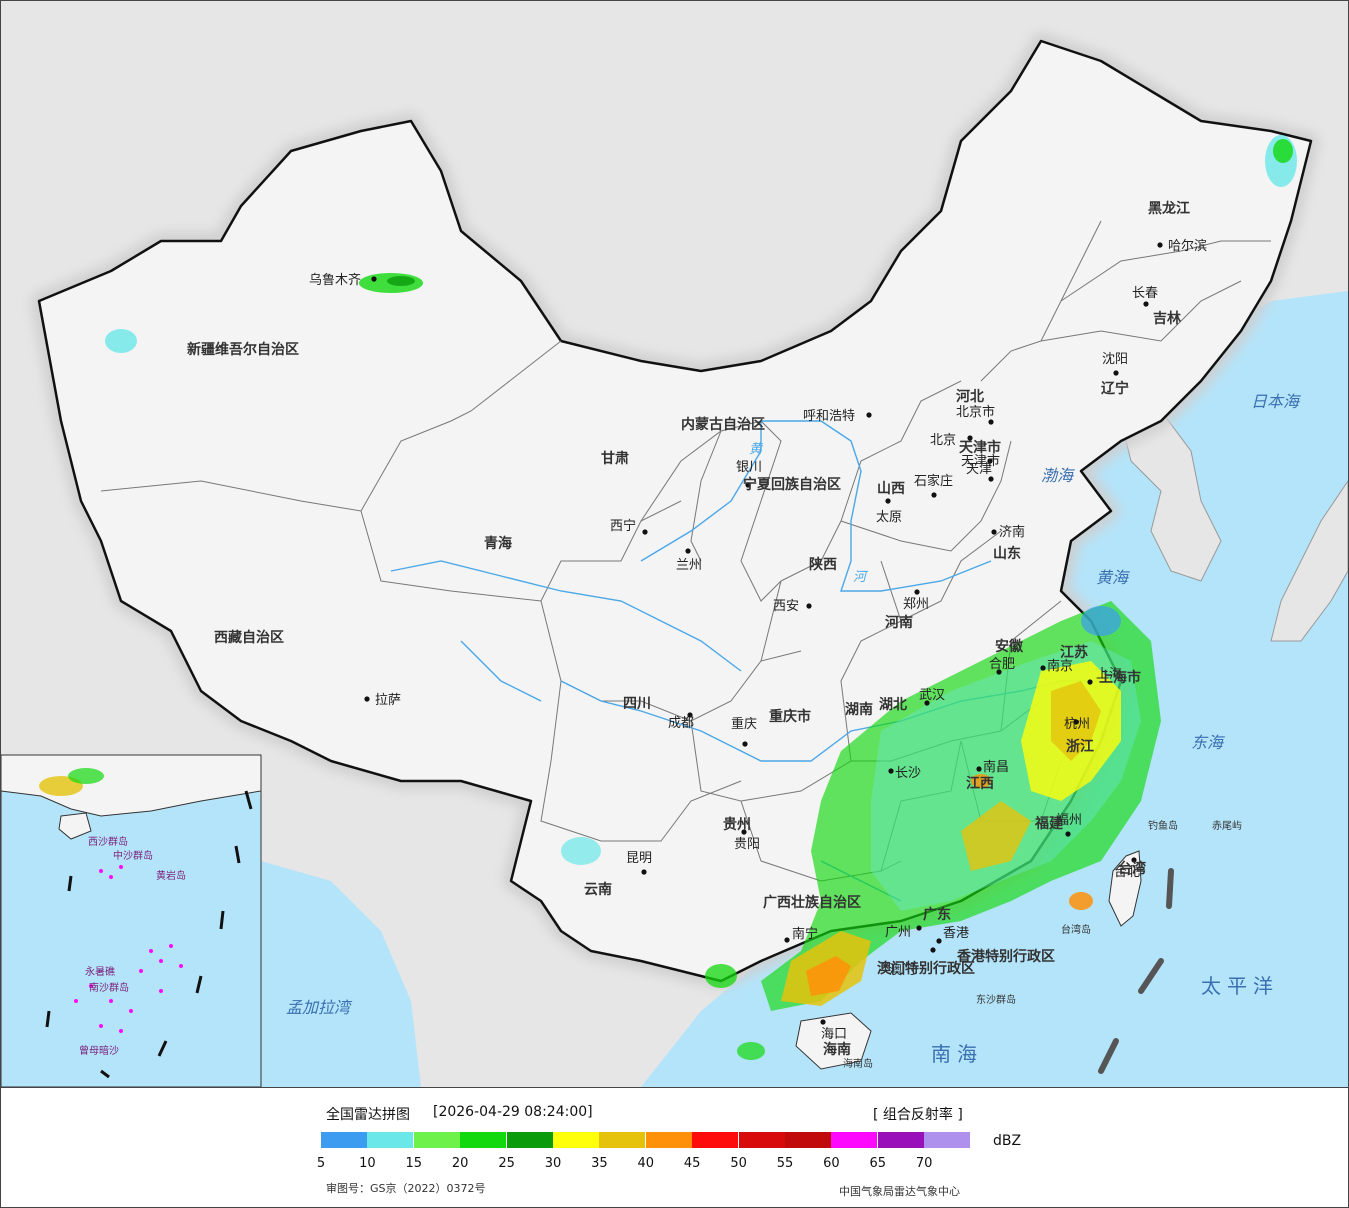 Image resolution: width=1349 pixels, height=1208 pixels. I want to click on island-label: 东沙群岛, so click(996, 999).